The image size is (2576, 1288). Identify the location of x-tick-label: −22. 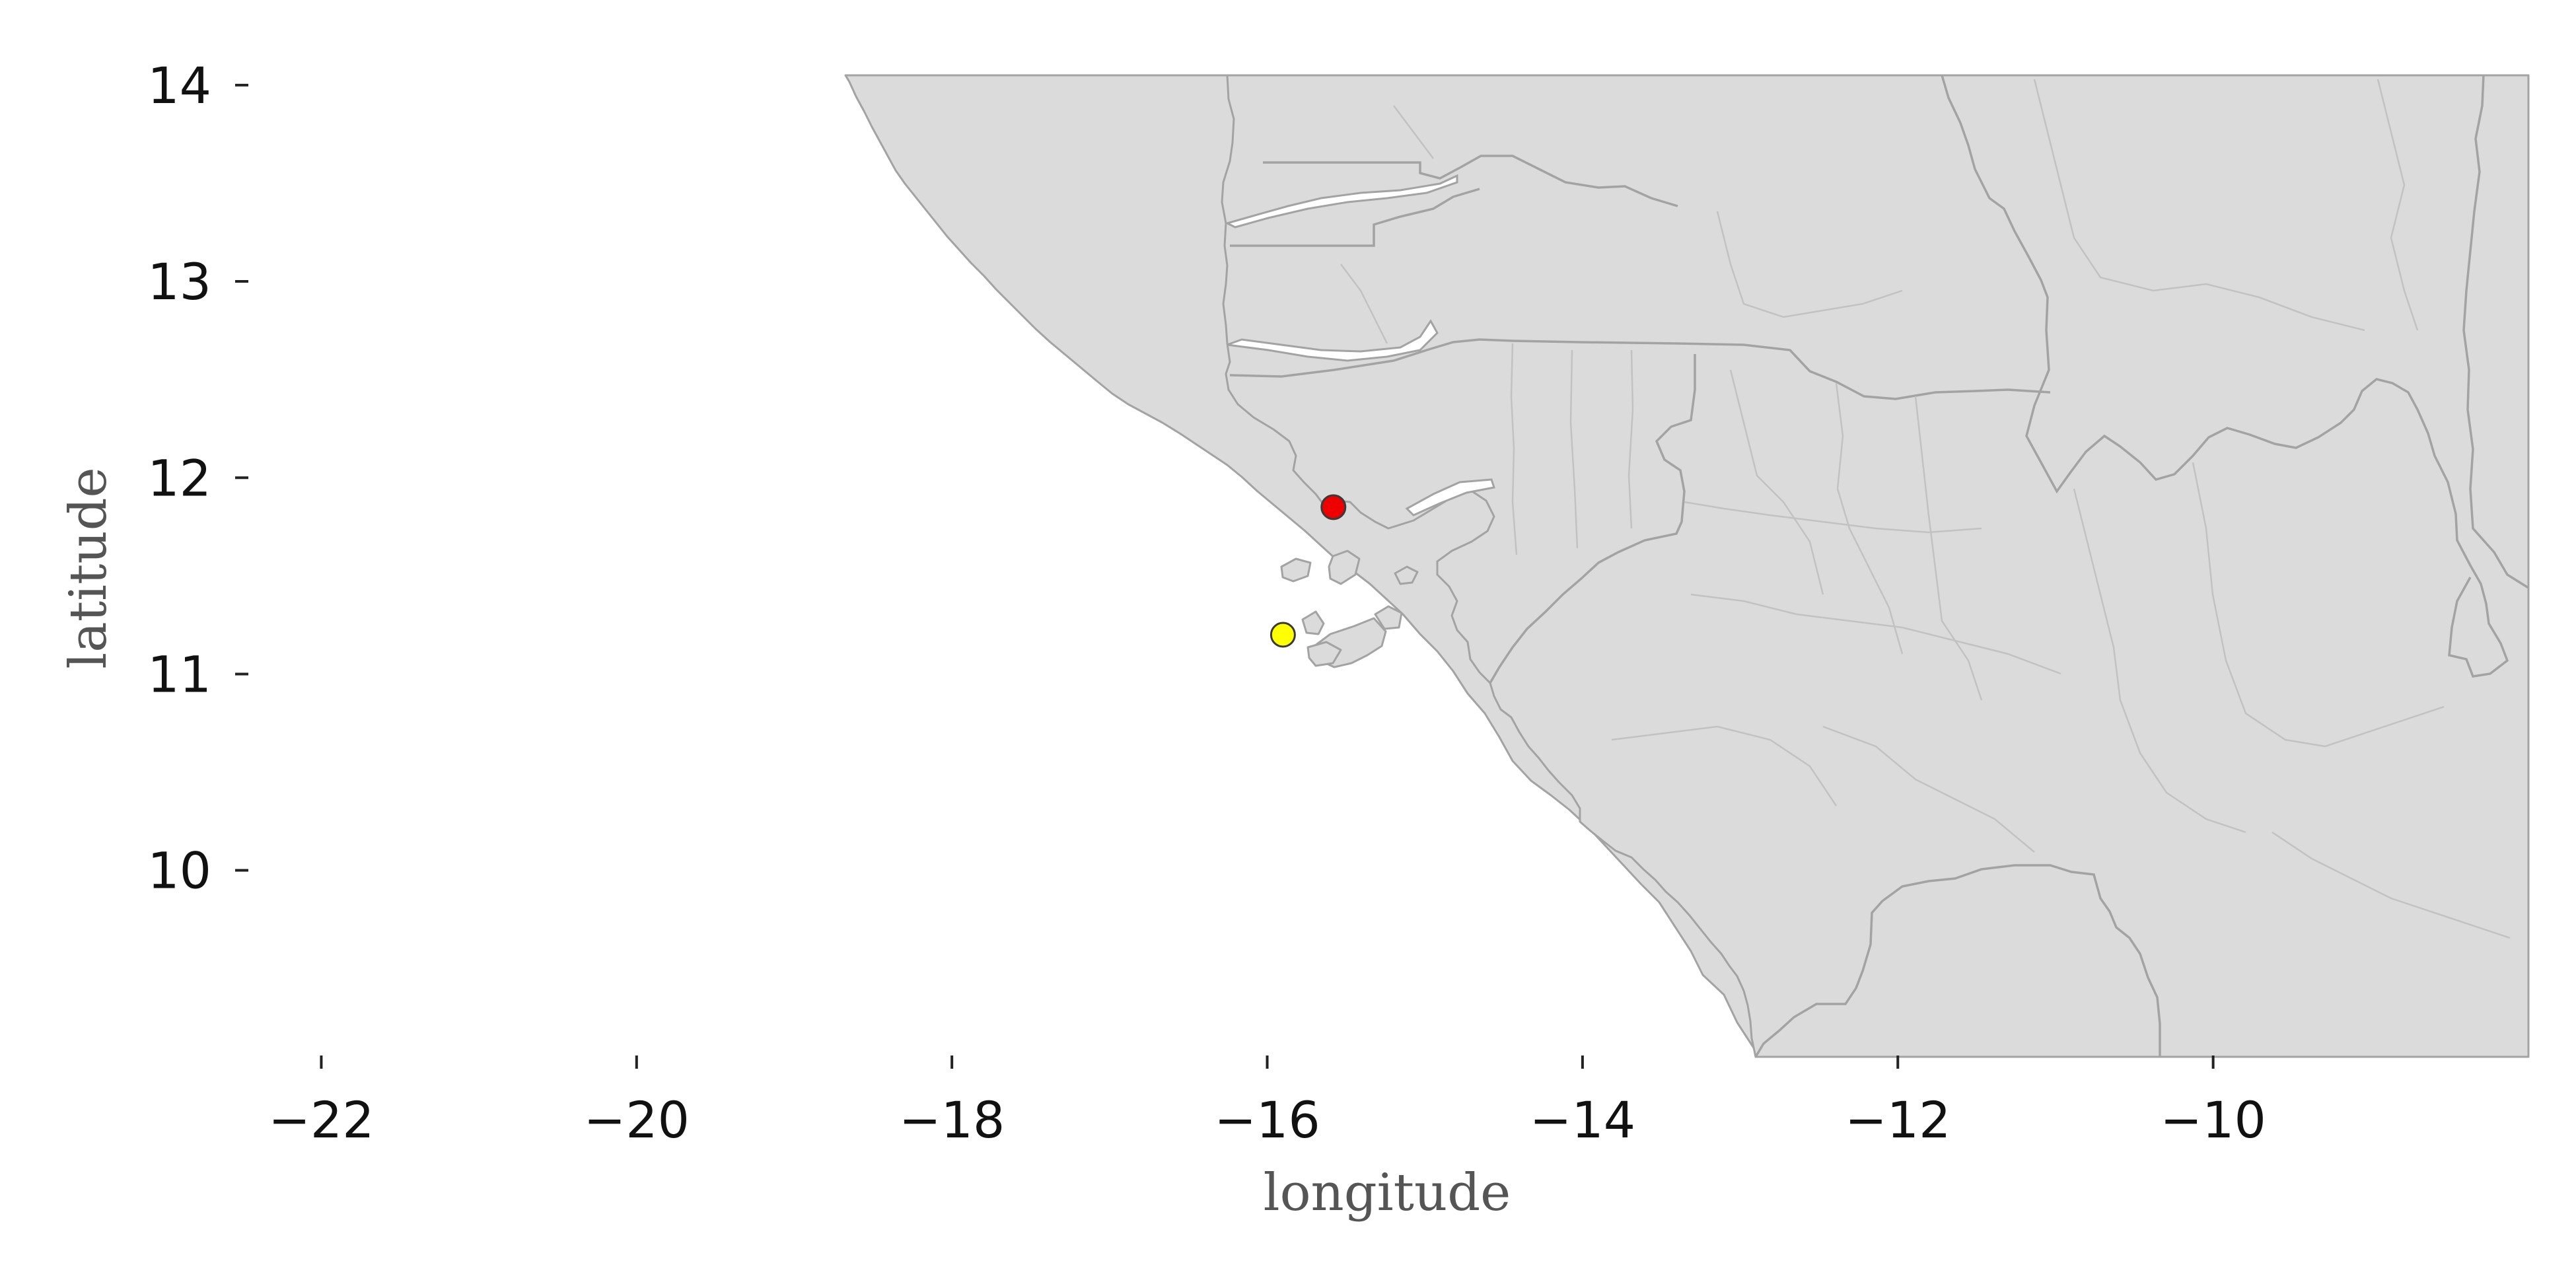
(321, 1120).